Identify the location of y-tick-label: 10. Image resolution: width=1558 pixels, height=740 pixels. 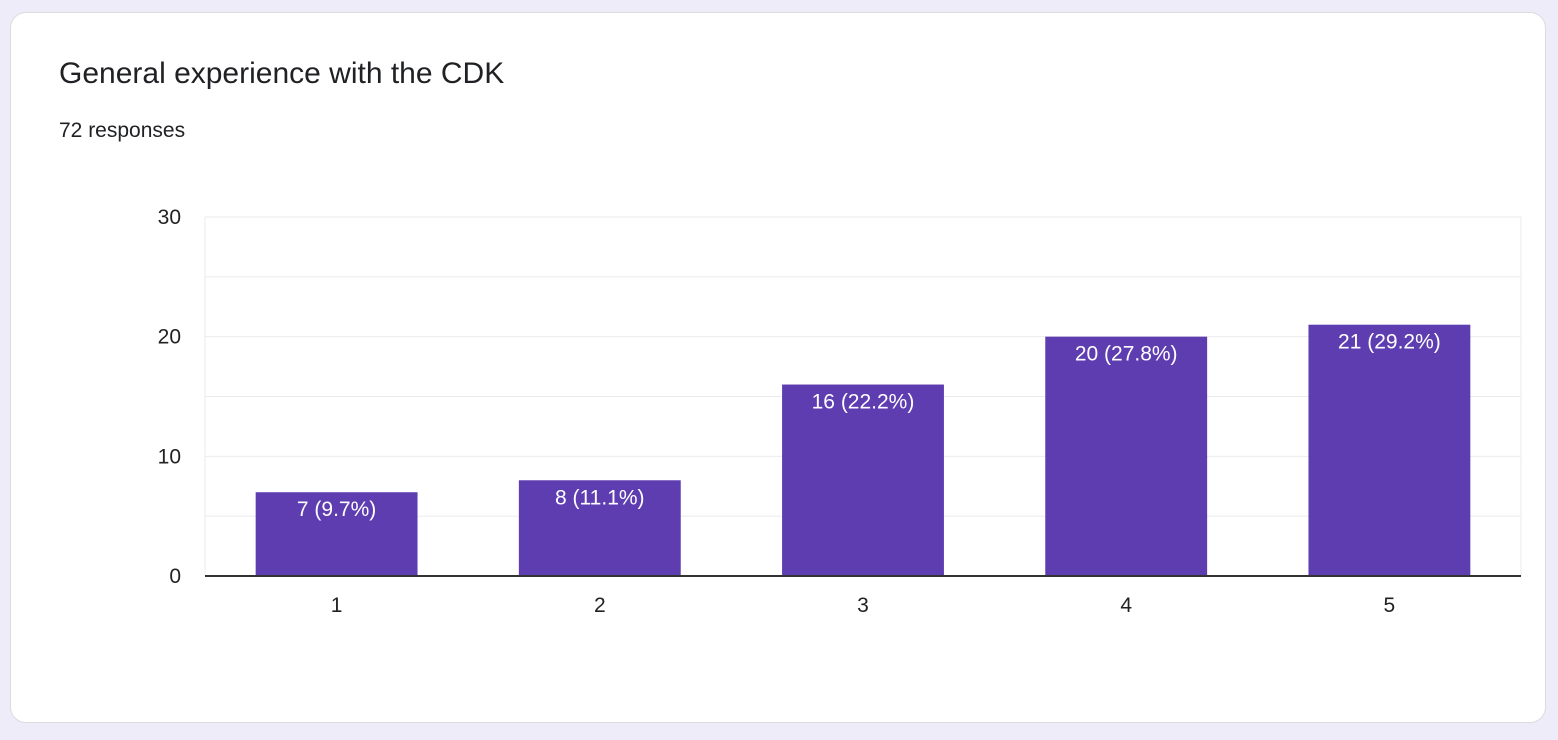
(169, 456).